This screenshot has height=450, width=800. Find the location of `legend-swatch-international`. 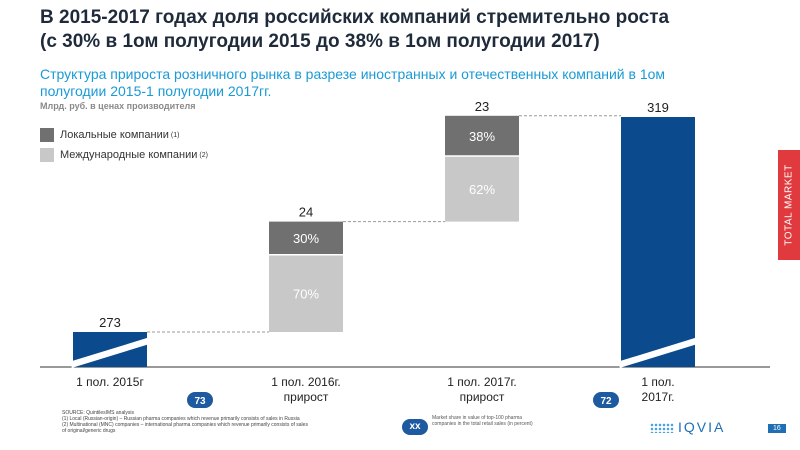

legend-swatch-international is located at coordinates (47, 155).